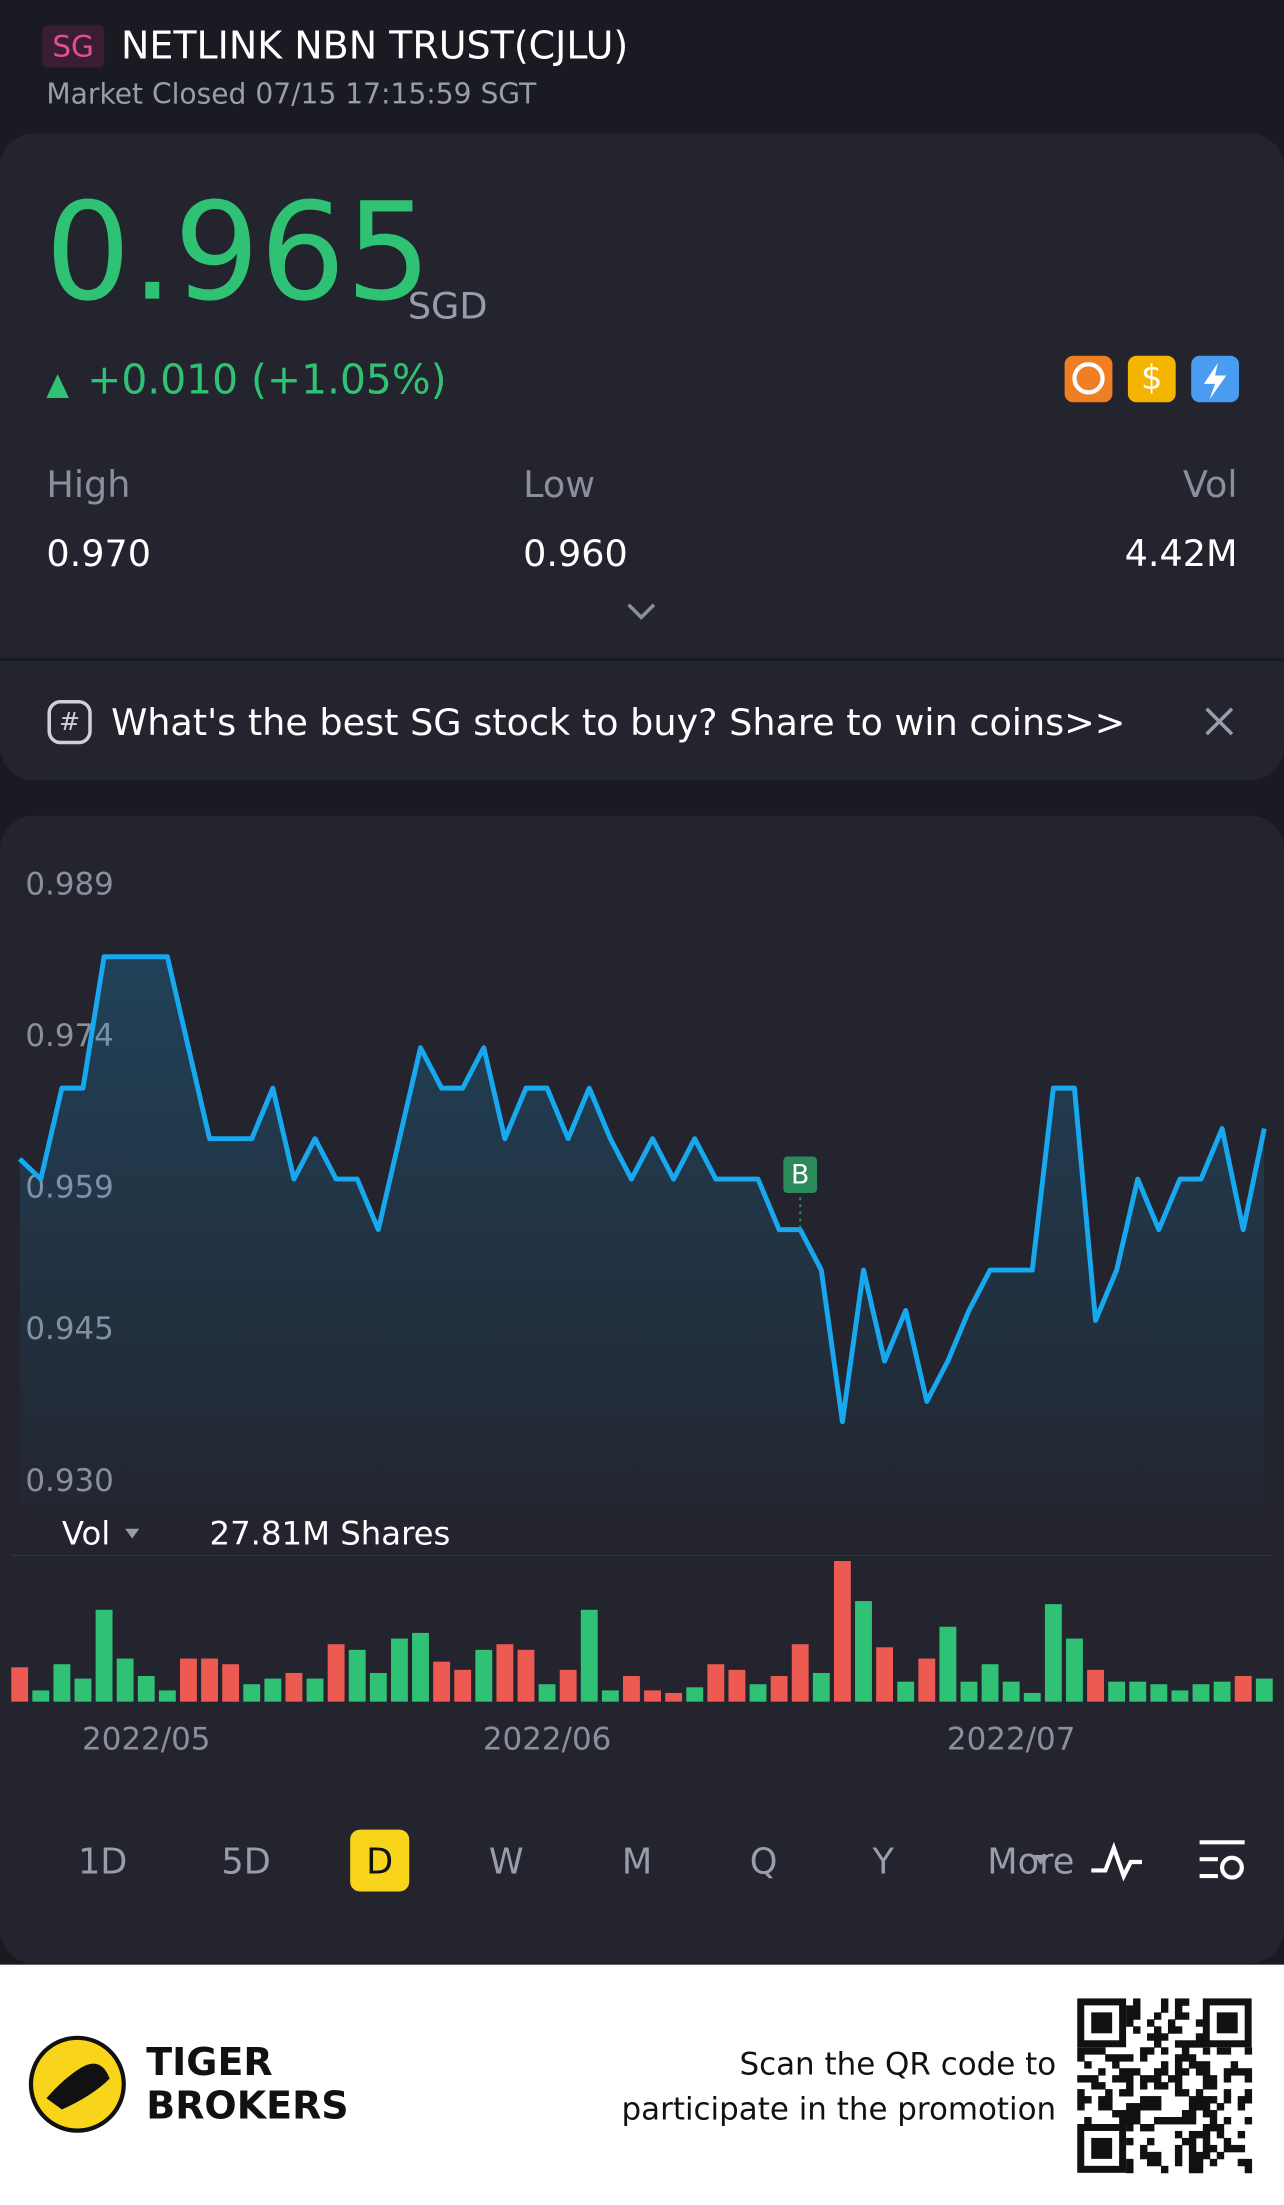  Describe the element at coordinates (637, 1861) in the screenshot. I see `period-button: M` at that location.